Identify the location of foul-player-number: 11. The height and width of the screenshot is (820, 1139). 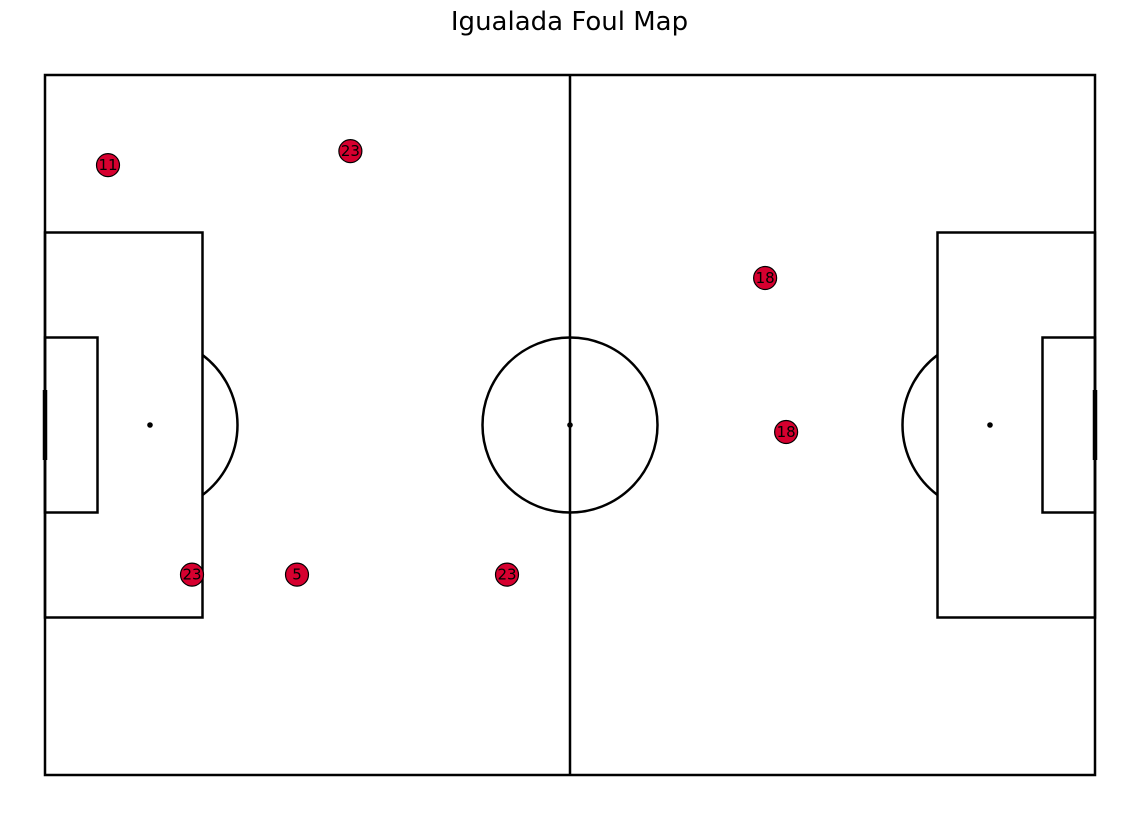
(107, 165).